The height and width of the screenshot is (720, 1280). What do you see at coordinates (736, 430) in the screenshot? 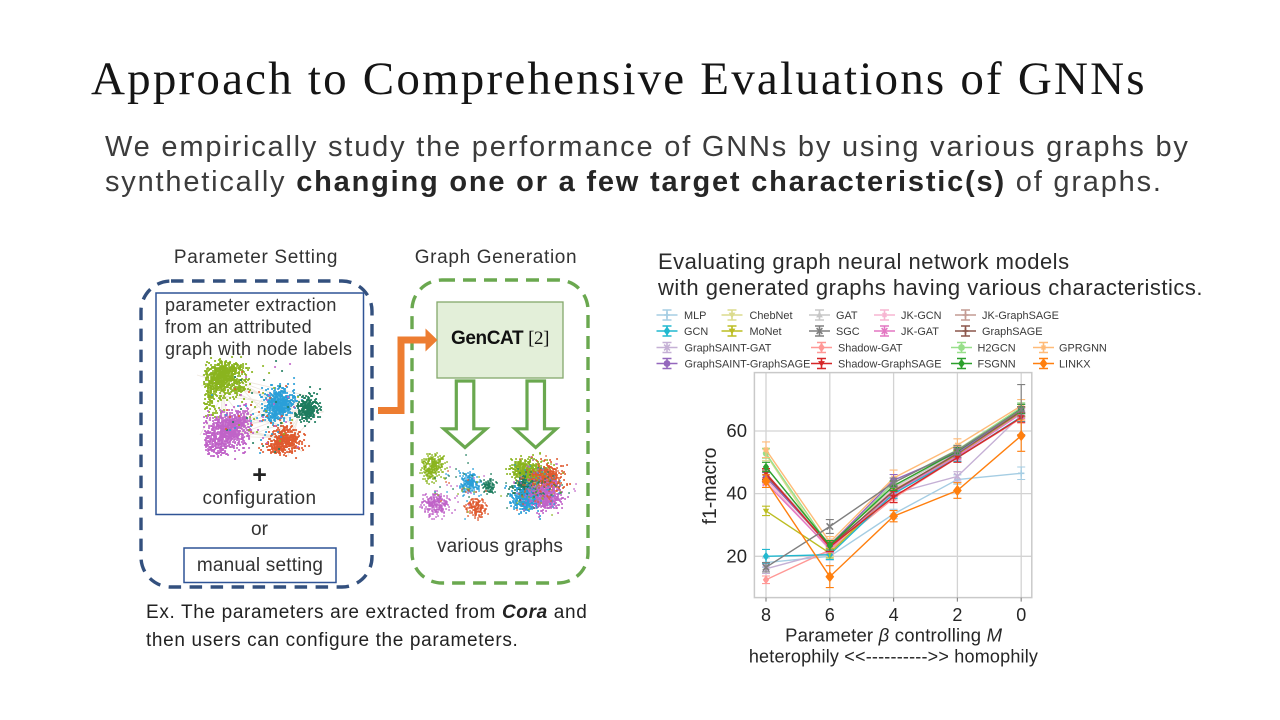
I see `svg-text: 60` at bounding box center [736, 430].